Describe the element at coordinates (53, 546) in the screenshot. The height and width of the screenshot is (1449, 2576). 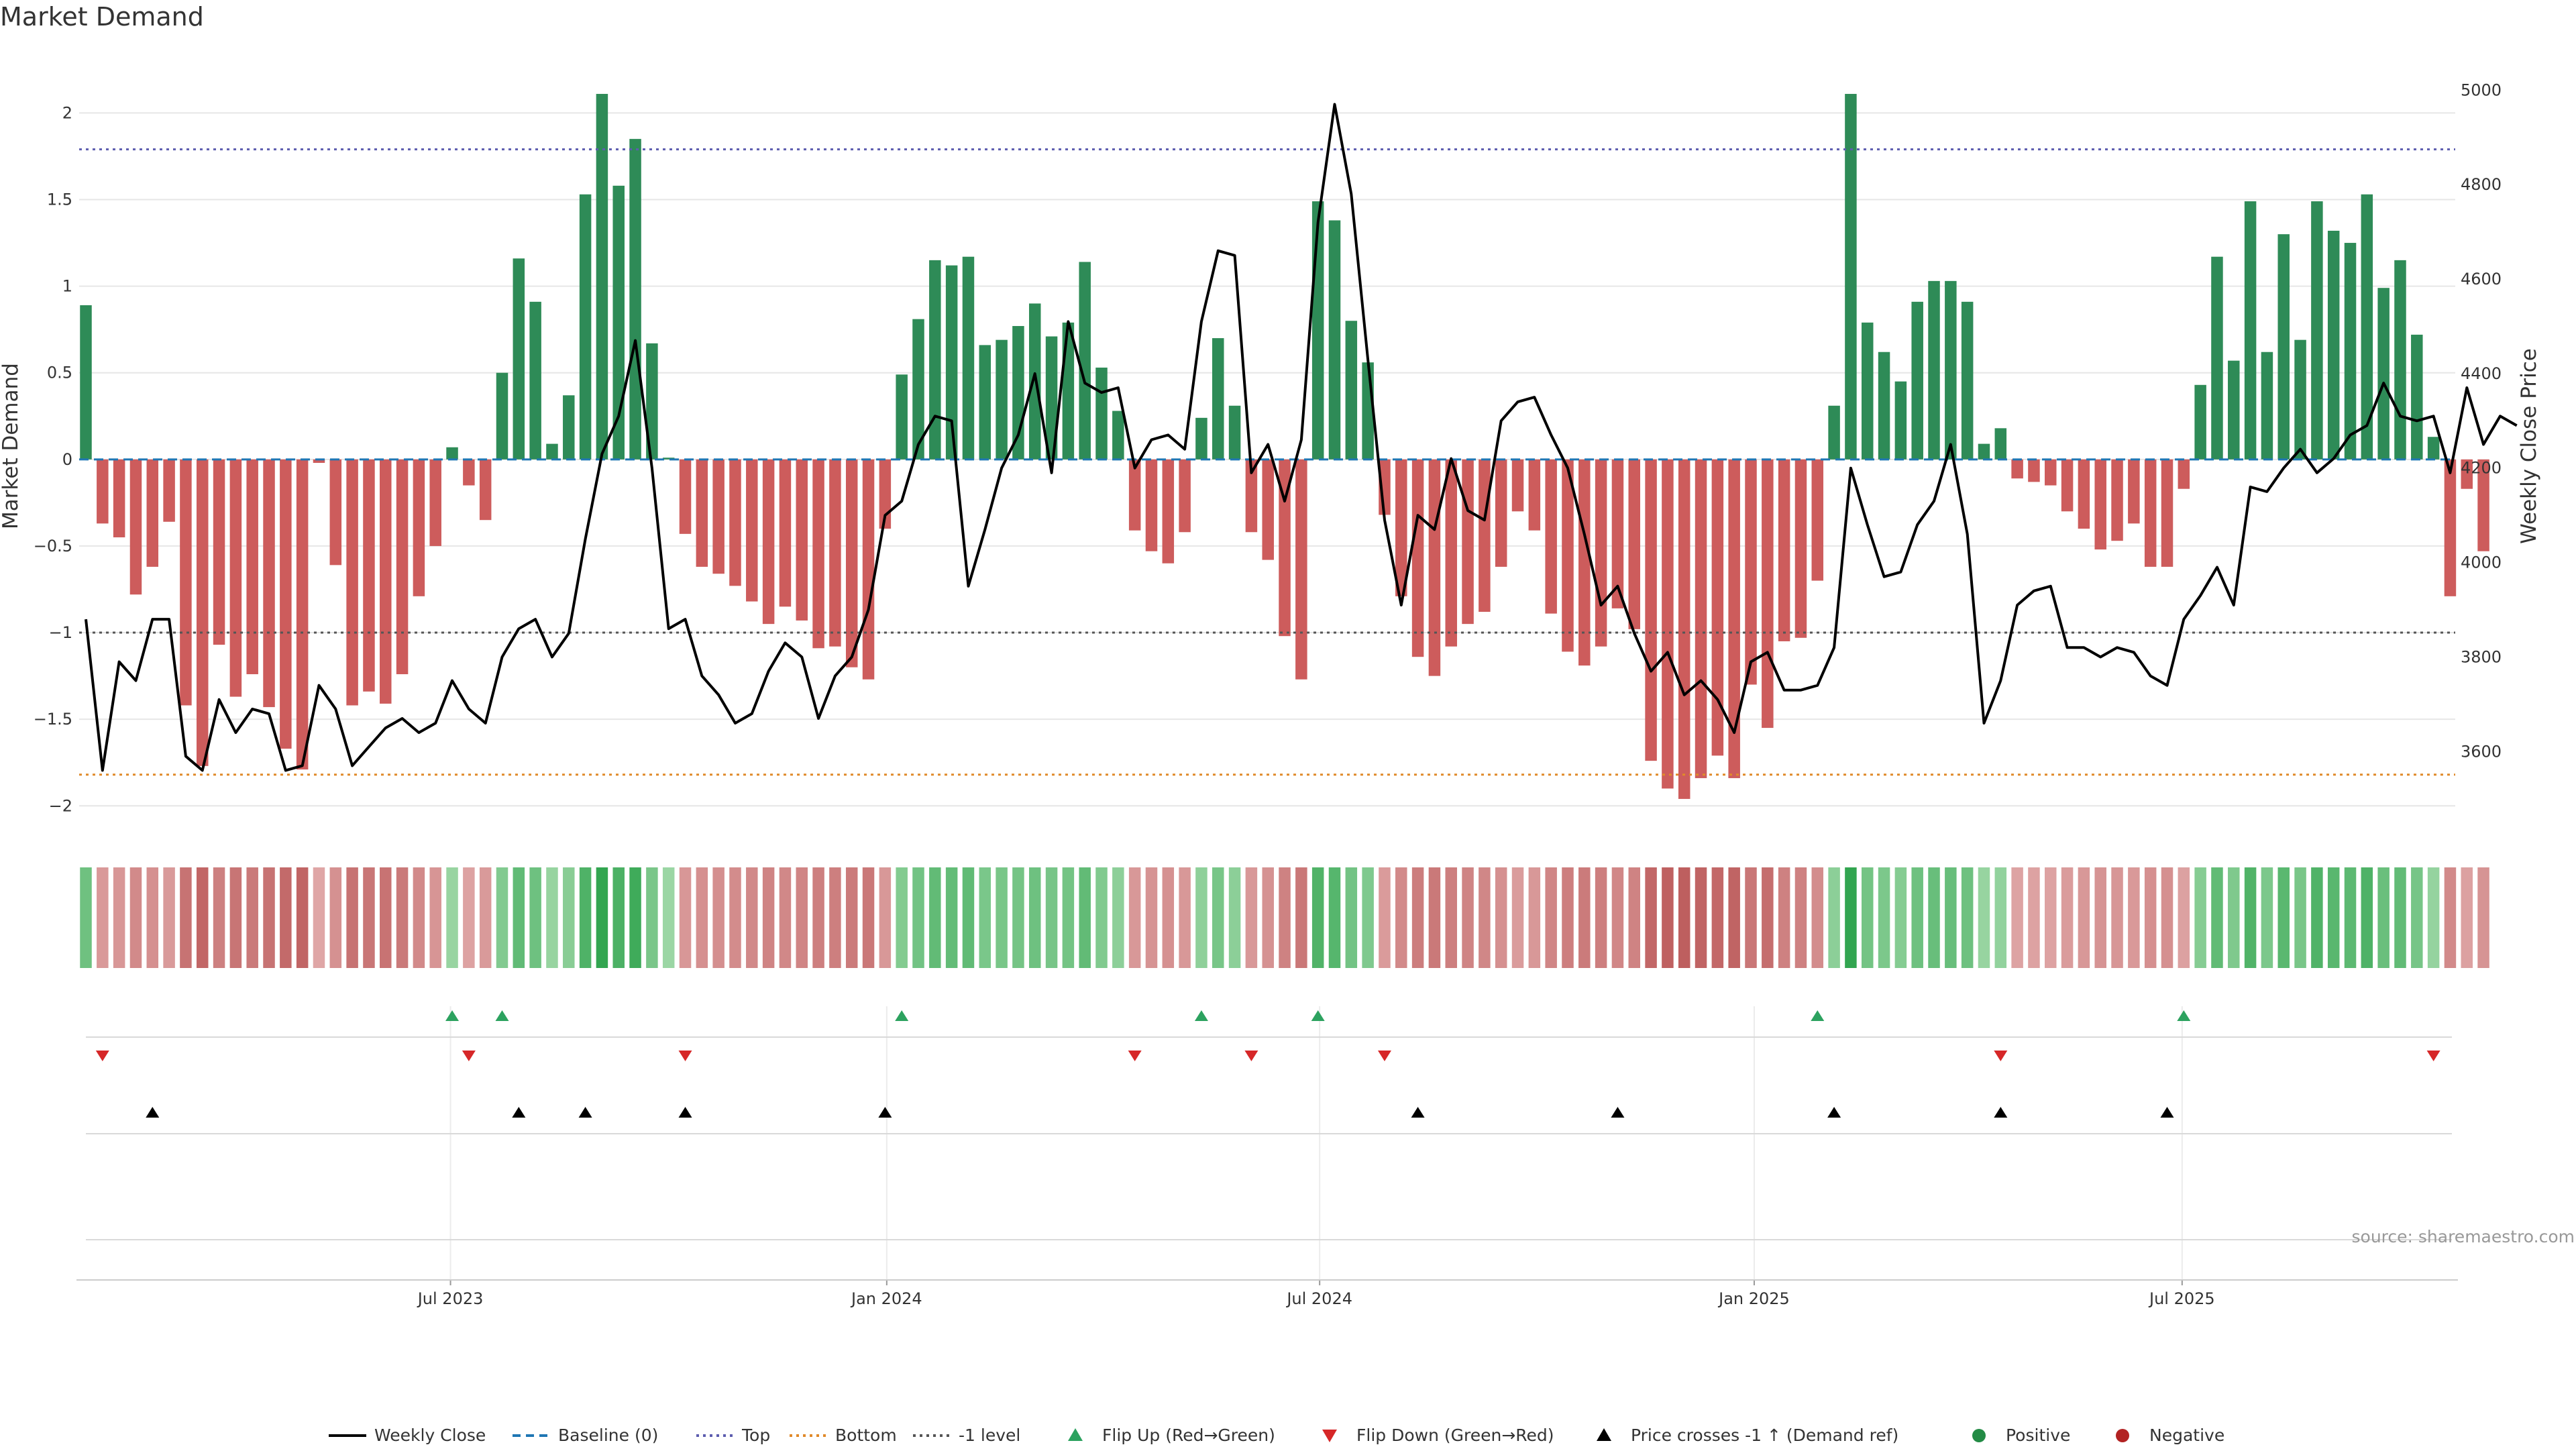
I see `y-tick-left: −0.5` at that location.